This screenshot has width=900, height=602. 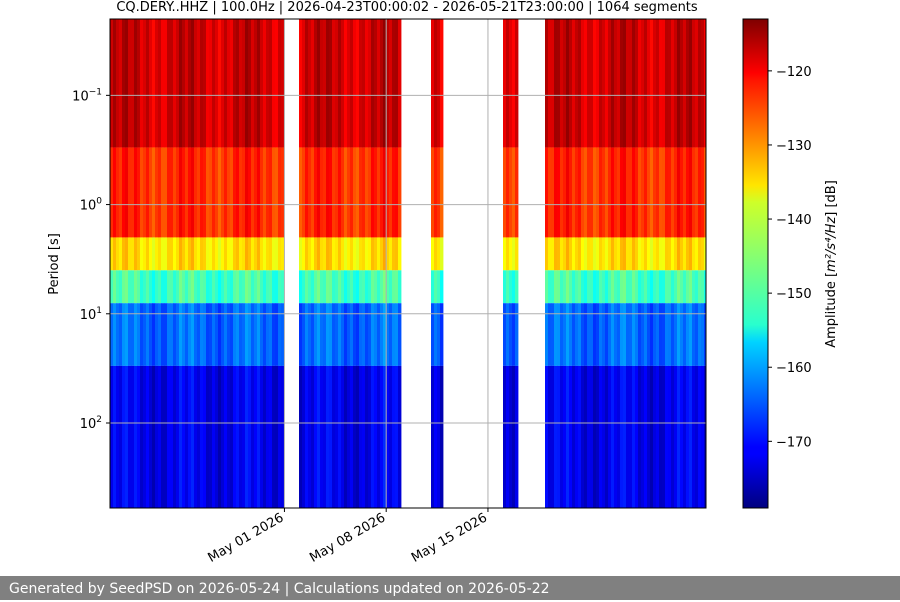 I want to click on y-axis: 10−1 100 101 102, so click(x=91, y=259).